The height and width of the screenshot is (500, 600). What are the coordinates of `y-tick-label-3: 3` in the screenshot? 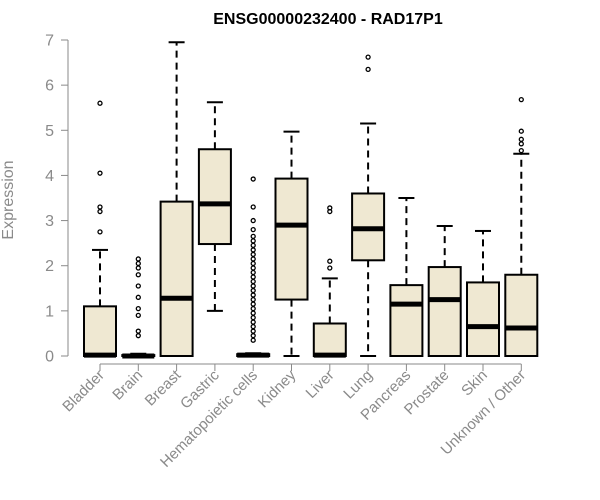 It's located at (49, 221).